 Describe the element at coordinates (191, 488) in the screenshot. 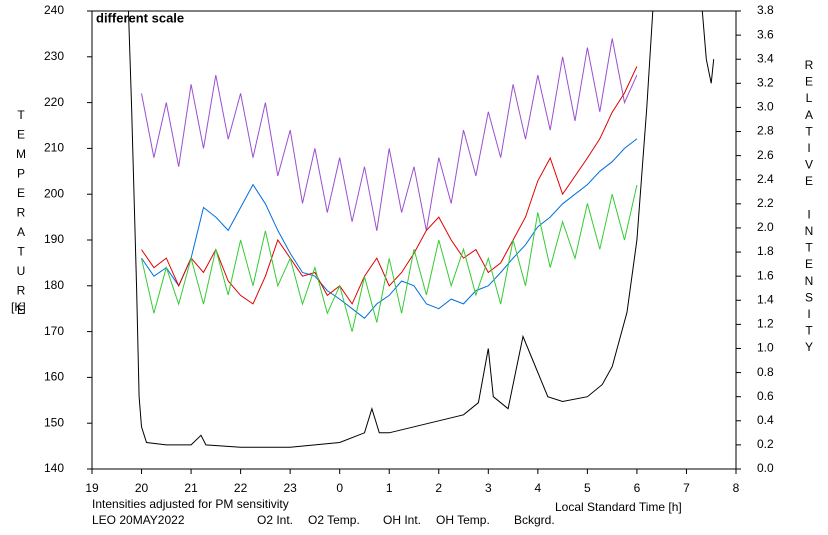

I see `x-tick-label: 21` at that location.